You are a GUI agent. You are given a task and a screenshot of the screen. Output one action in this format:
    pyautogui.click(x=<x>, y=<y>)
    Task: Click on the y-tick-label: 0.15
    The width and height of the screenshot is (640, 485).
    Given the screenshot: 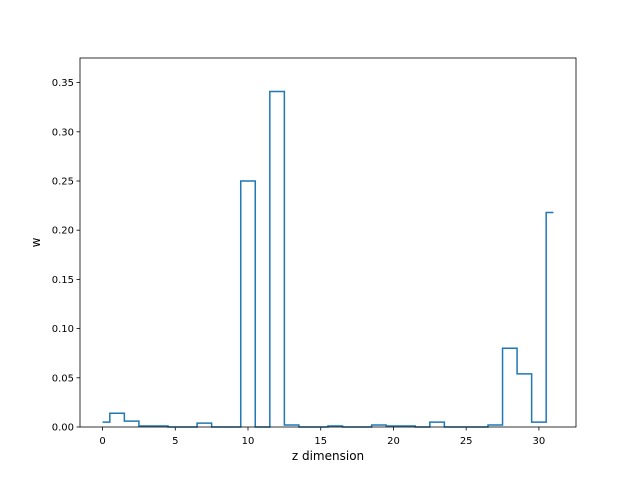 What is the action you would take?
    pyautogui.click(x=63, y=280)
    